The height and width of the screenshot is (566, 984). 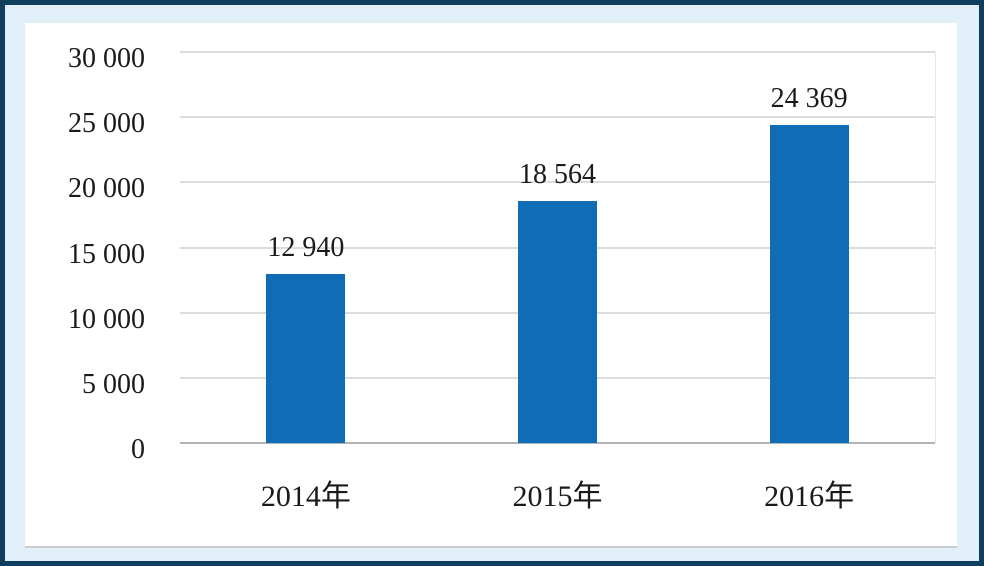 I want to click on y-axis-tick-label: 0, so click(x=138, y=449).